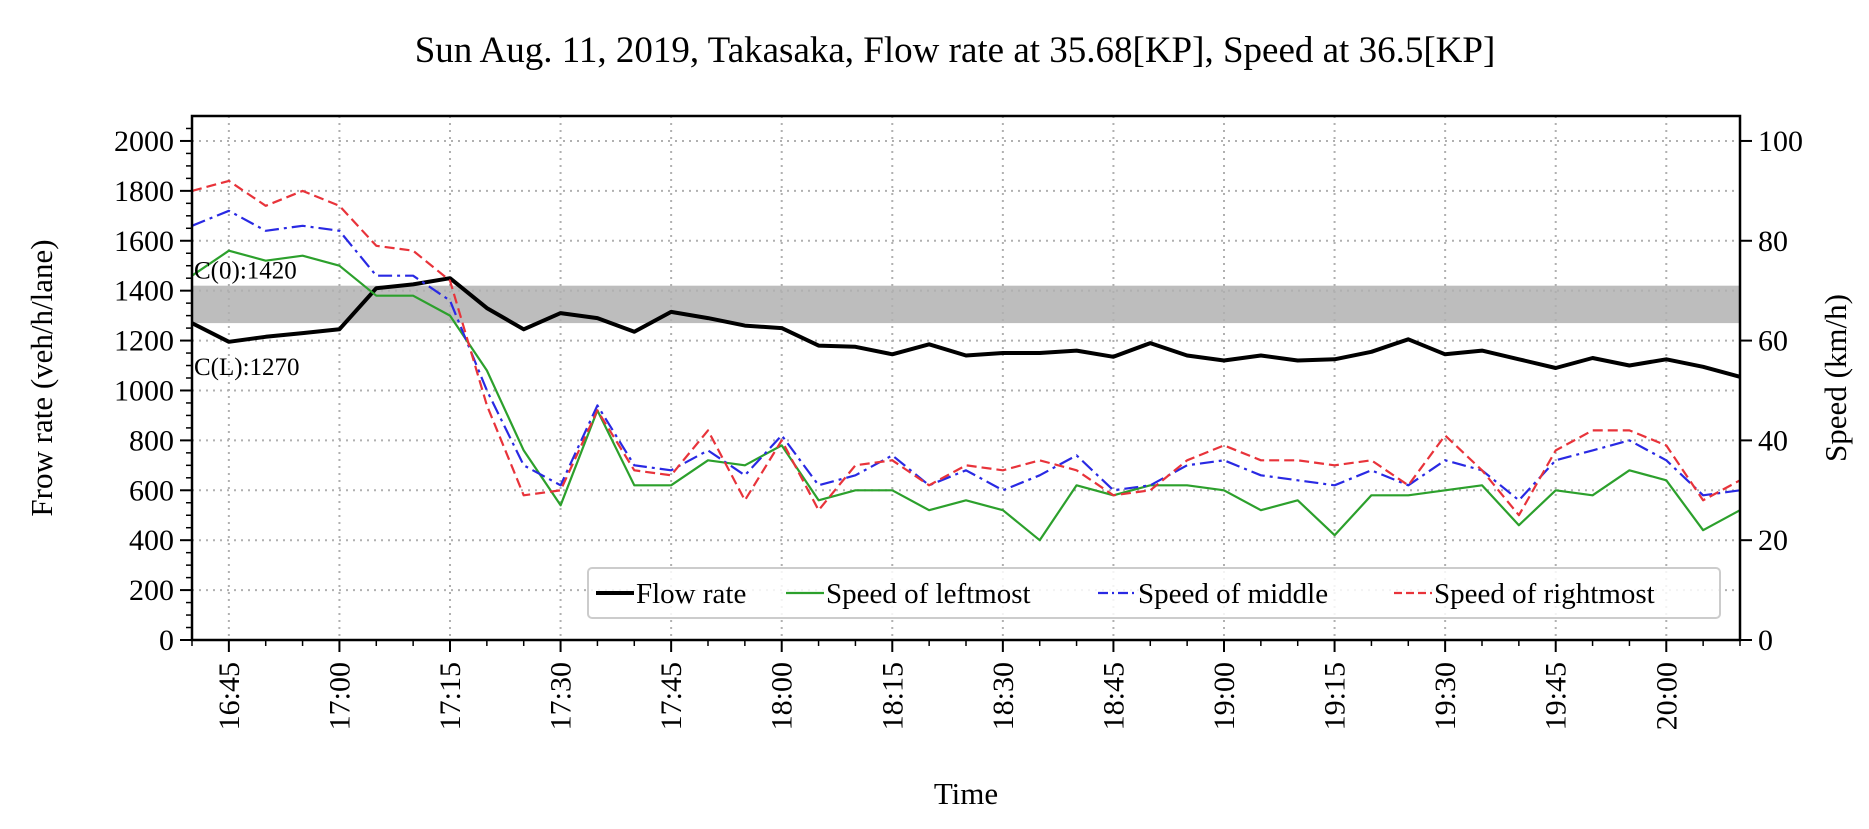 The width and height of the screenshot is (1869, 829). I want to click on y-axis-right-label: Speed (km/h), so click(1835, 378).